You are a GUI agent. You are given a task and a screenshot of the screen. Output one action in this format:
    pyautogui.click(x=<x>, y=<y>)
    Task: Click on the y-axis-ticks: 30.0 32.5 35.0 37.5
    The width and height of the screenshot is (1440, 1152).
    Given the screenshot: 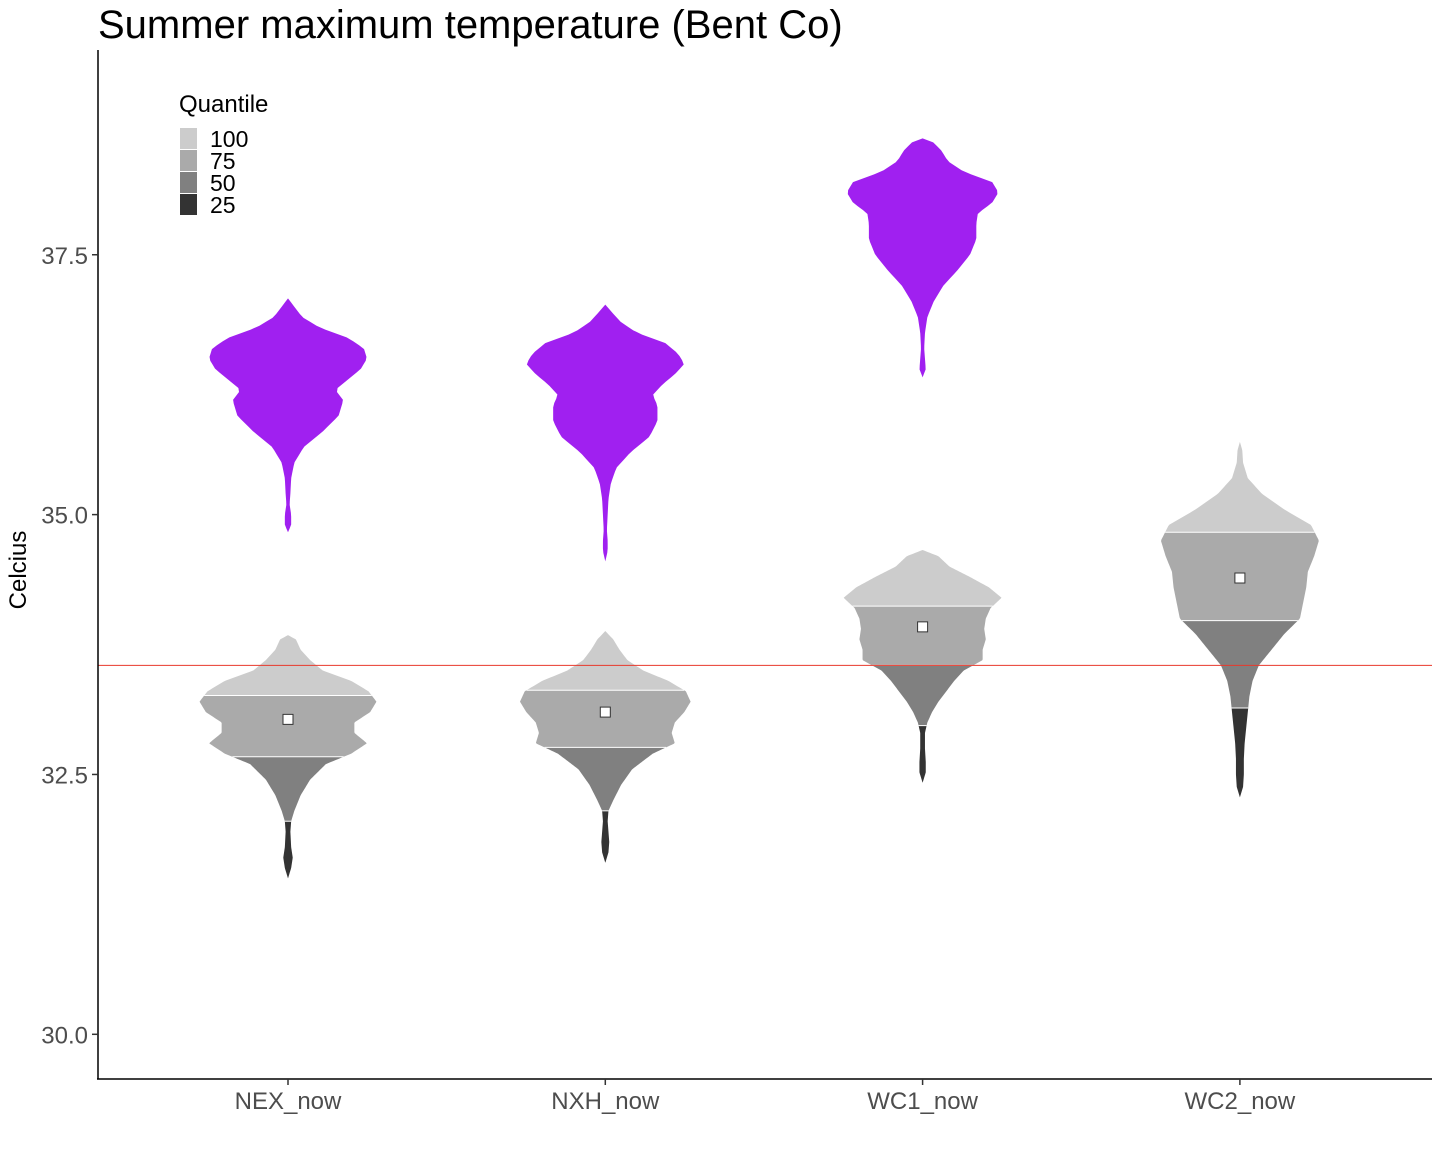 What is the action you would take?
    pyautogui.click(x=69, y=646)
    